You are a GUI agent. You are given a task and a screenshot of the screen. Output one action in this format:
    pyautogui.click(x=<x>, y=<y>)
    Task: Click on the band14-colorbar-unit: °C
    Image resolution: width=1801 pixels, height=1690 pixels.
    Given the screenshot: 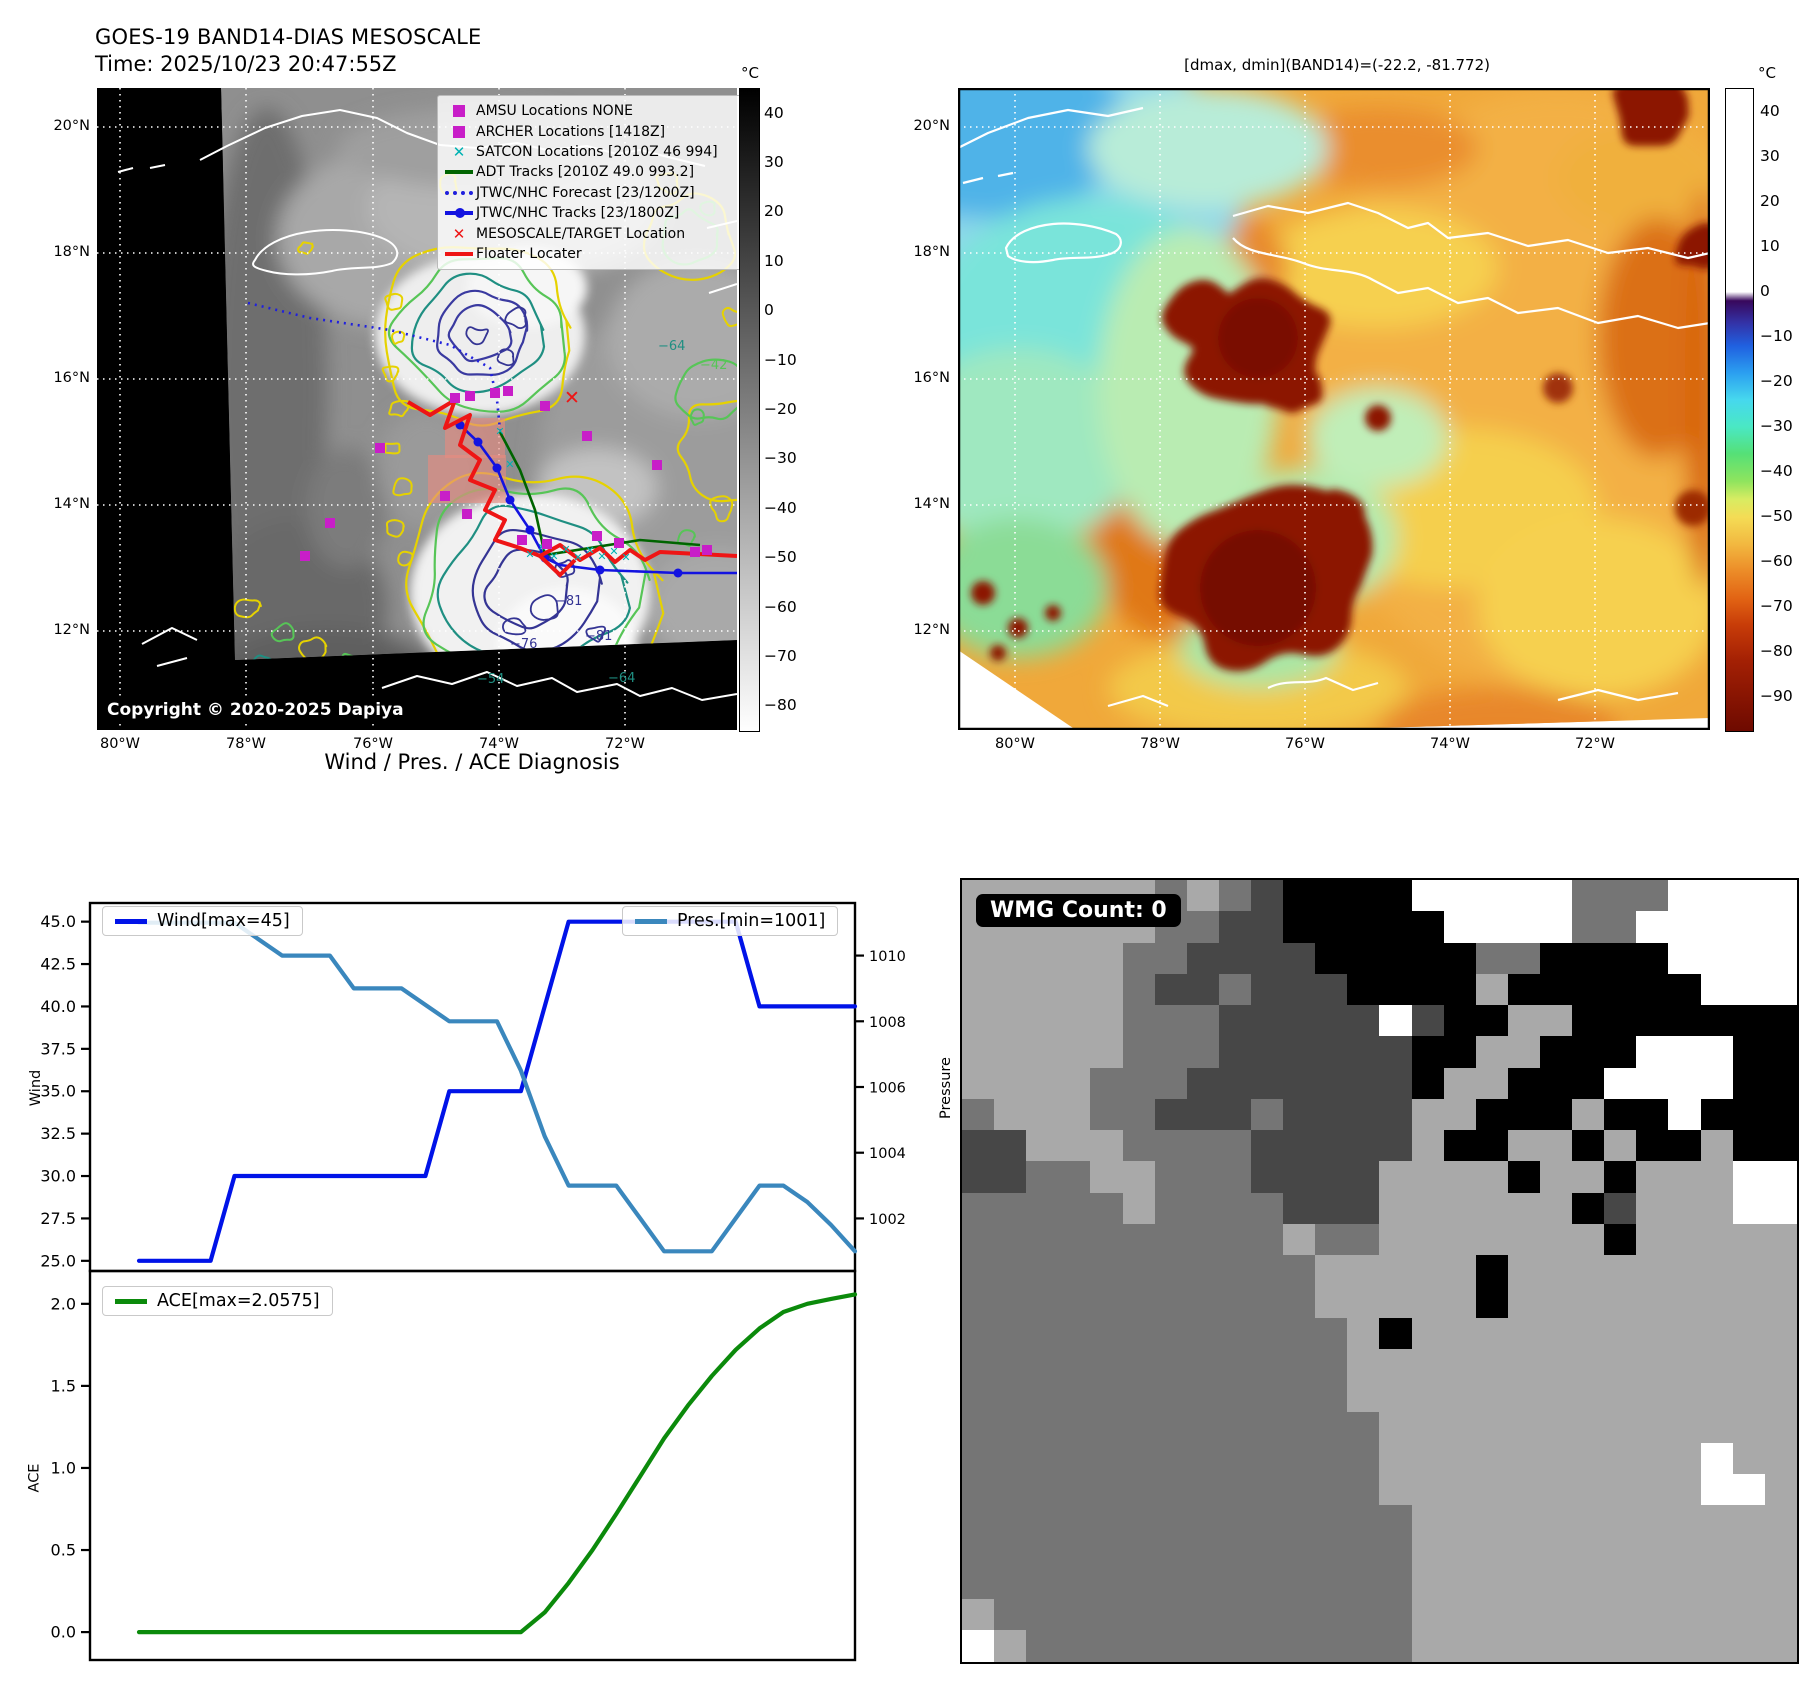 What is the action you would take?
    pyautogui.click(x=750, y=73)
    